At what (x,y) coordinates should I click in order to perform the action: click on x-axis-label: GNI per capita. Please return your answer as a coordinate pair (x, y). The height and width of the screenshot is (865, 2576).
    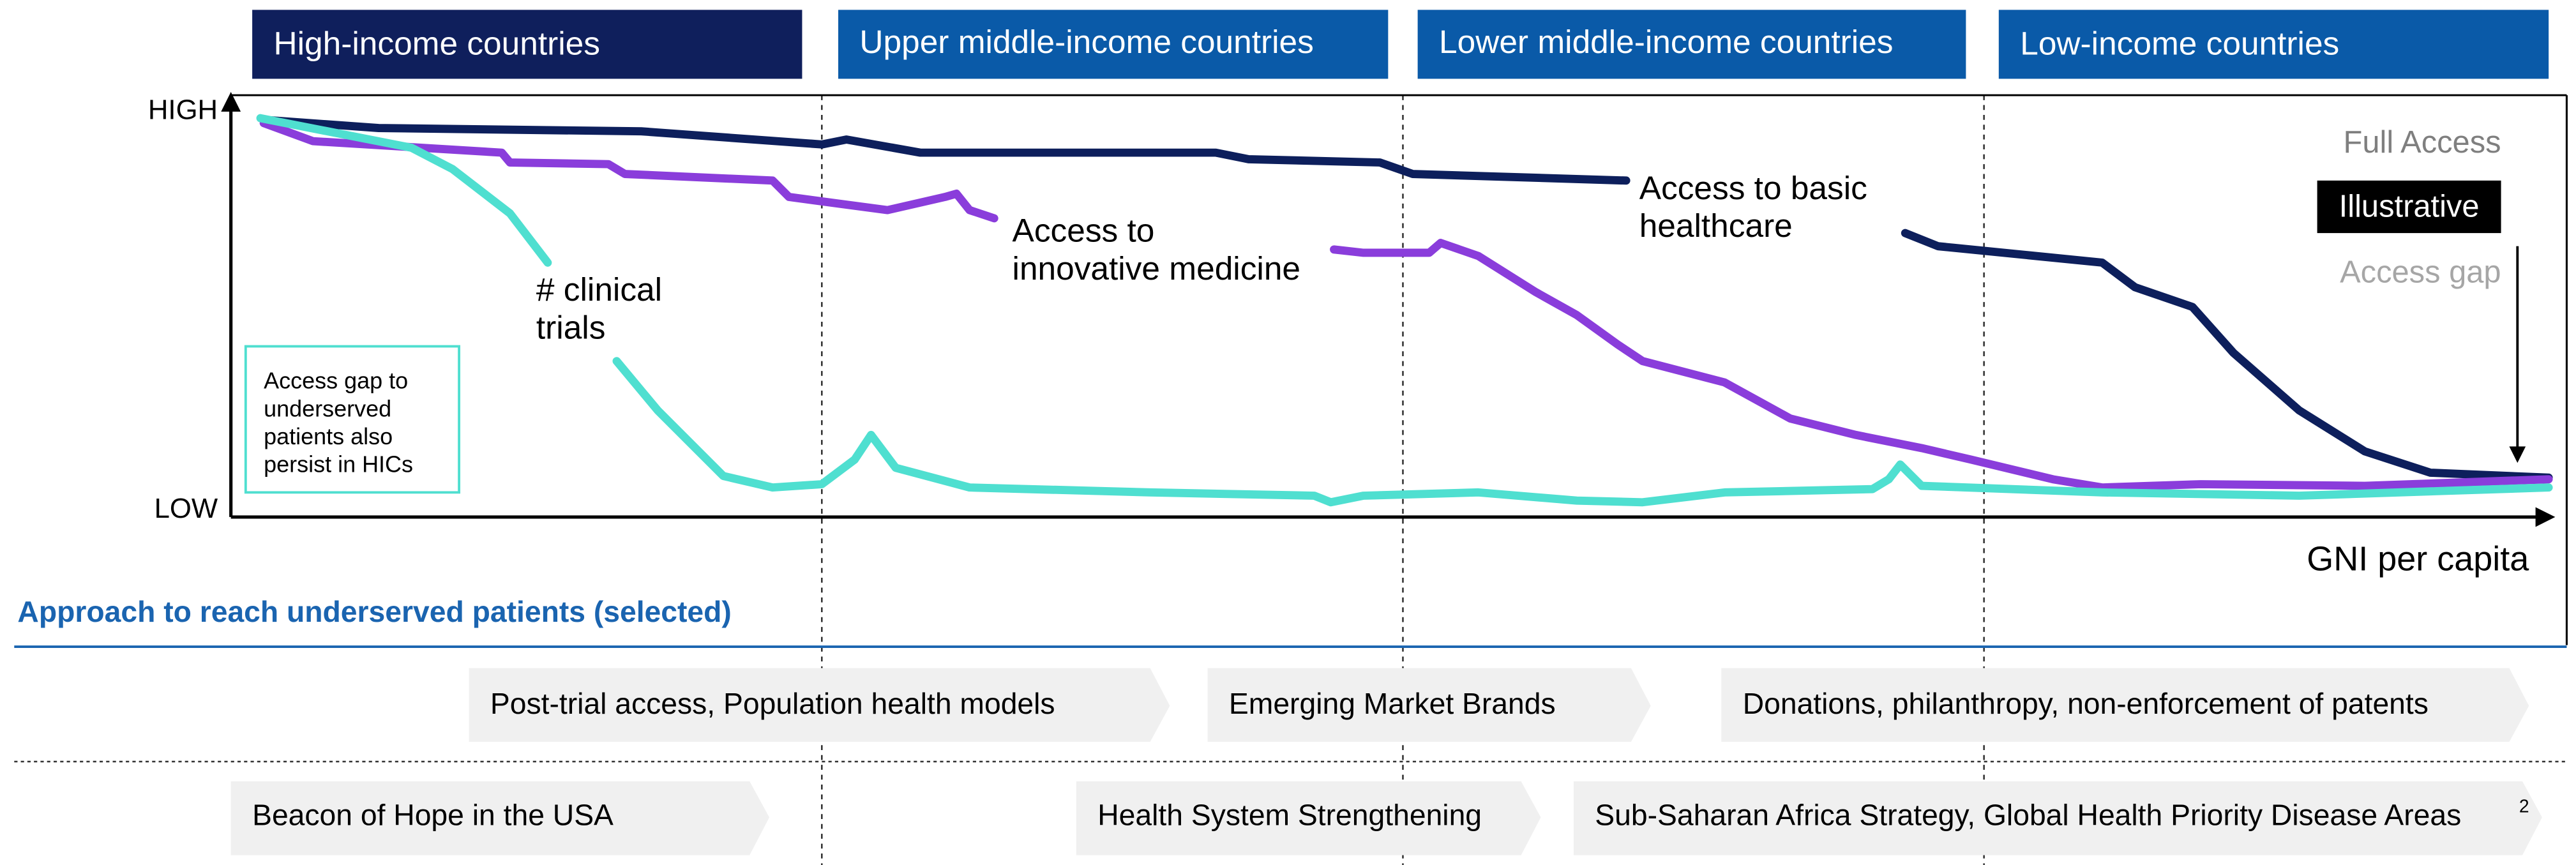
    Looking at the image, I should click on (2418, 559).